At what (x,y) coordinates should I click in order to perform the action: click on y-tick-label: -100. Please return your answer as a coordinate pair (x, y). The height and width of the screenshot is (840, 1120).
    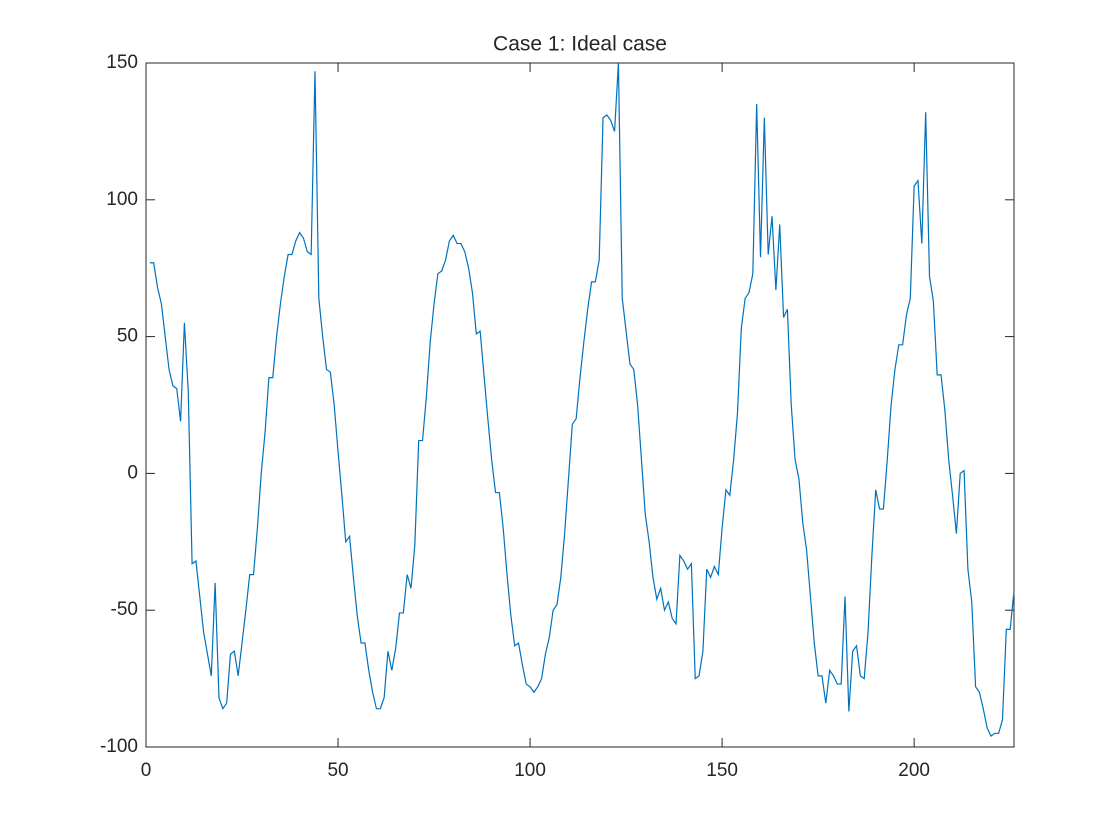
    Looking at the image, I should click on (119, 746).